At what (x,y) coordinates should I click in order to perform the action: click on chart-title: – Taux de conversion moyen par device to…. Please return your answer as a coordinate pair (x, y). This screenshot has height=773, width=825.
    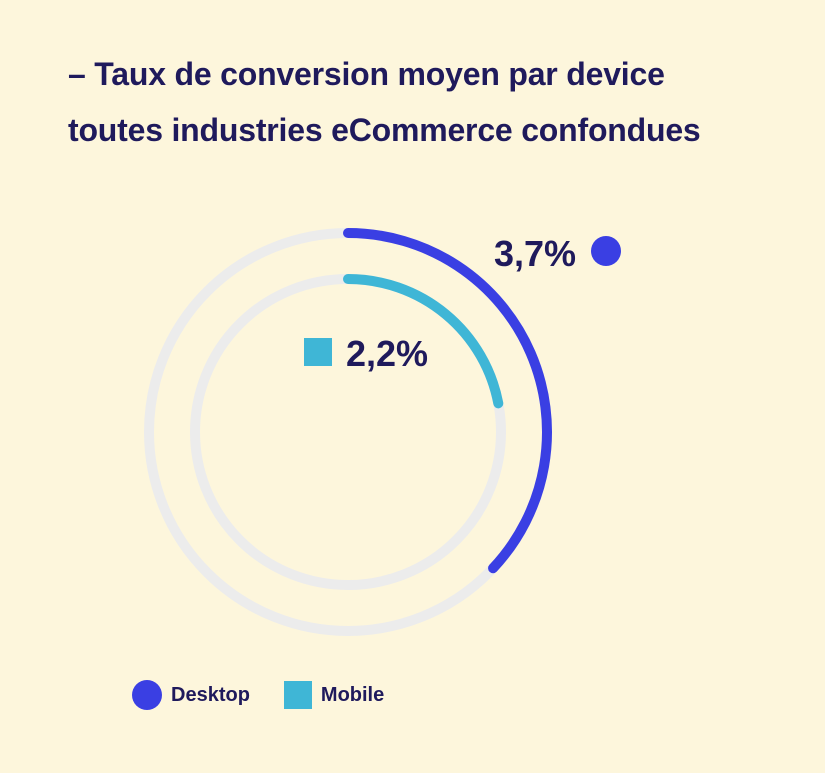
    Looking at the image, I should click on (438, 102).